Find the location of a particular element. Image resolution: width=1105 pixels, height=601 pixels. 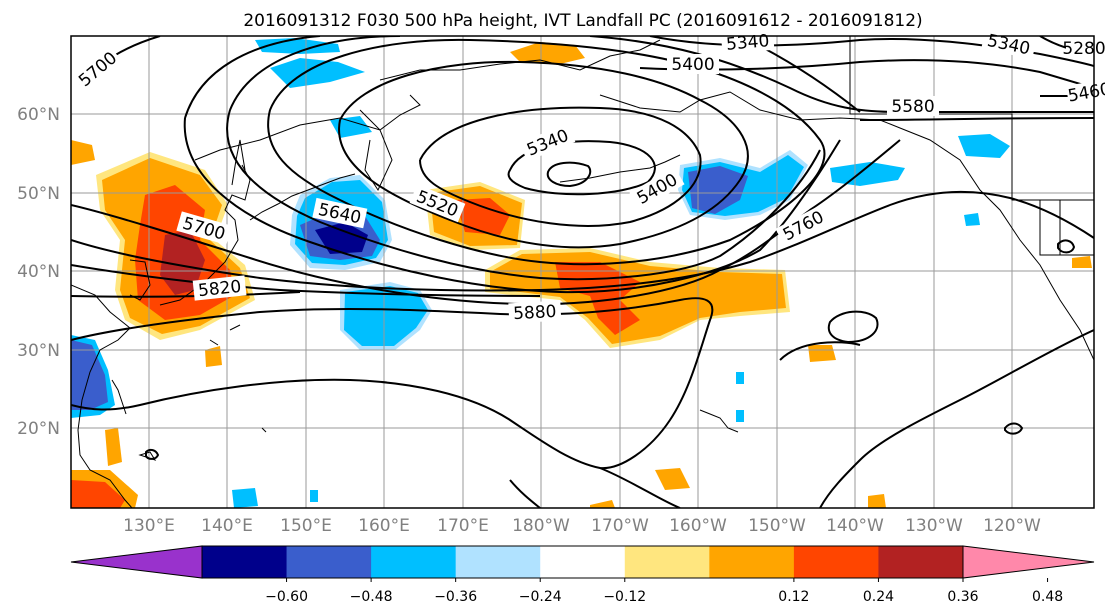

shade-pos-left-edge is located at coordinates (83, 152).